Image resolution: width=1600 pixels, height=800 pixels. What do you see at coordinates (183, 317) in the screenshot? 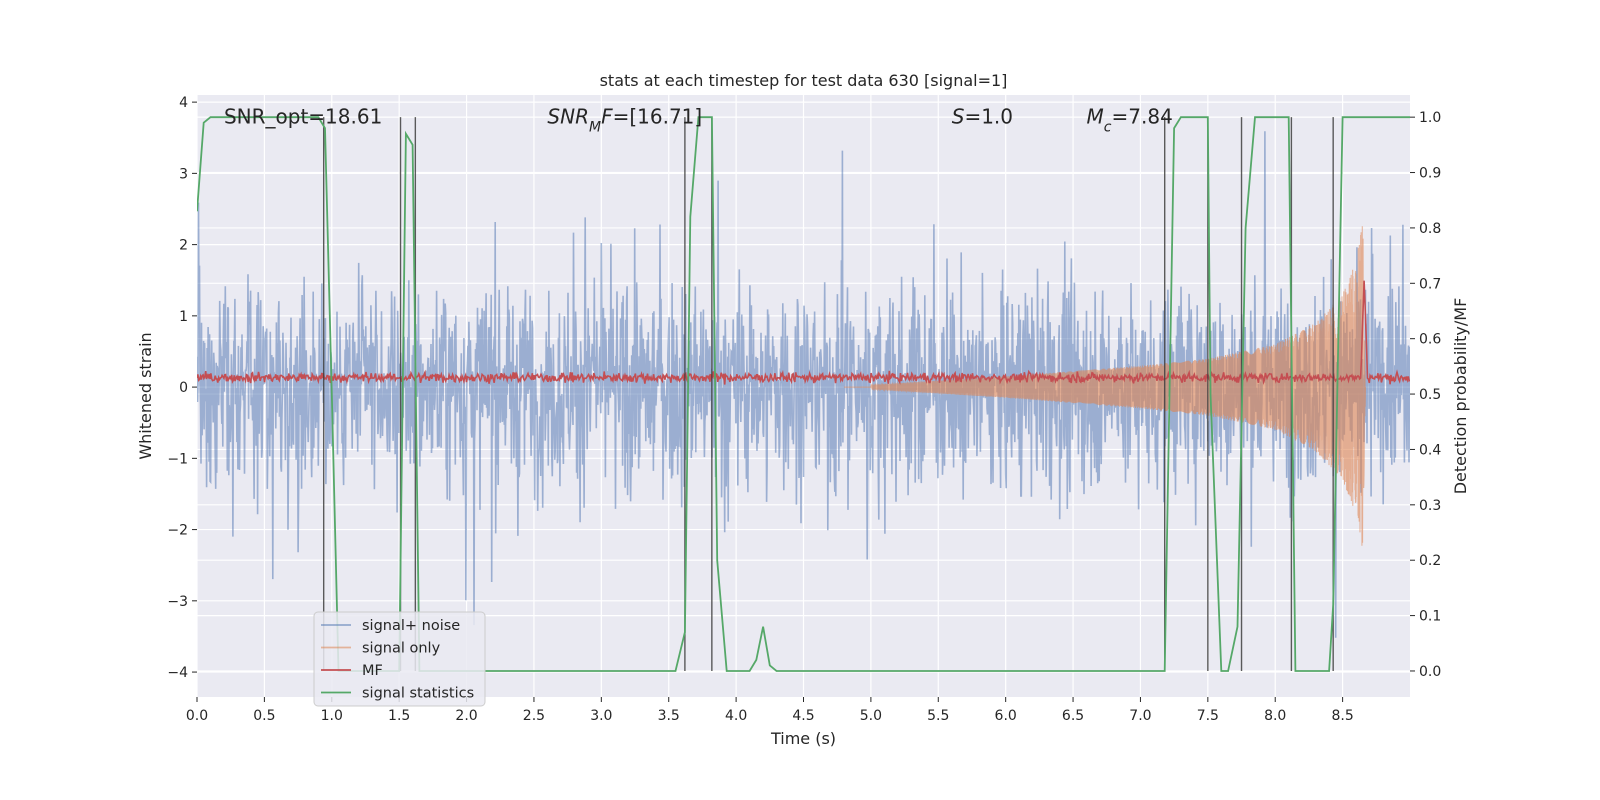
I see `y-tick-label: 1` at bounding box center [183, 317].